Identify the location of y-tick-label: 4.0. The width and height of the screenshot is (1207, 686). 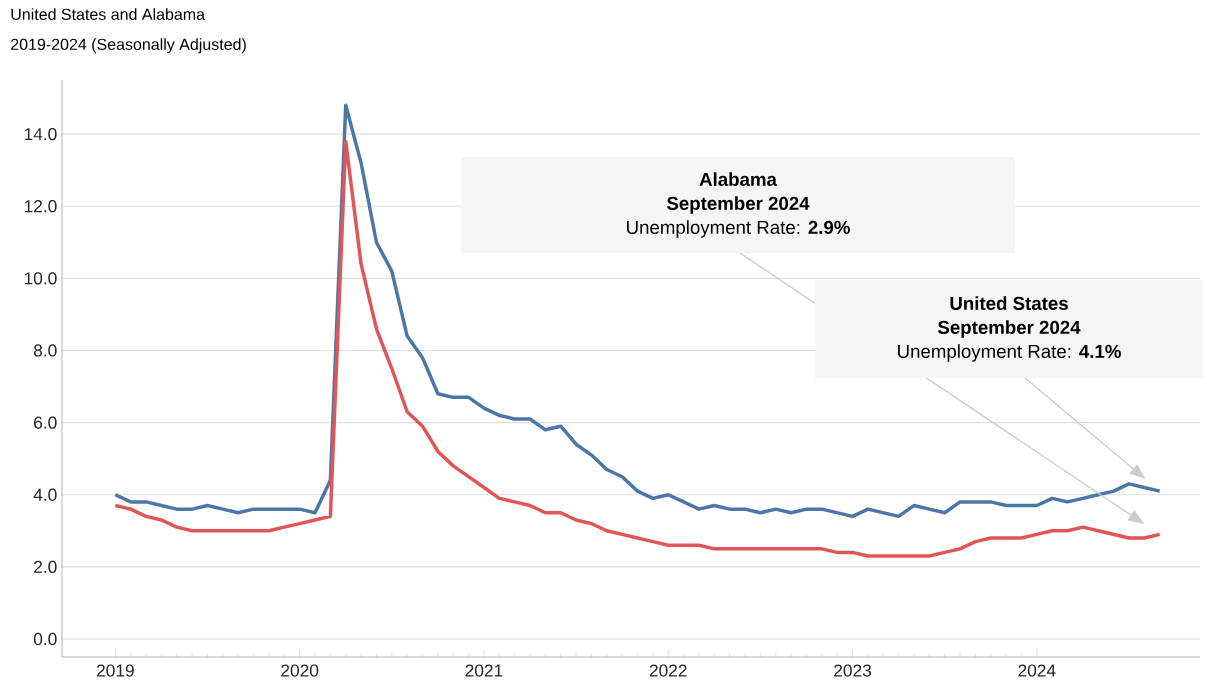
(45, 494).